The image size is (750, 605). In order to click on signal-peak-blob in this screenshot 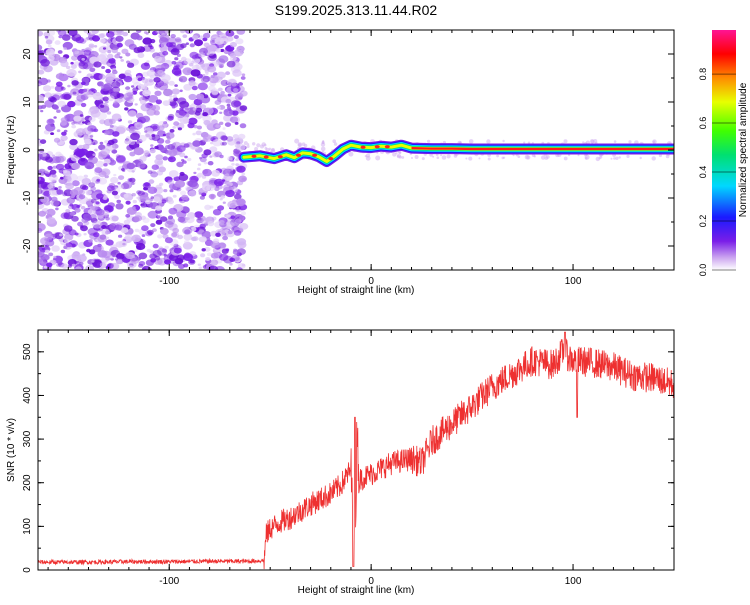, I will do `click(377, 147)`.